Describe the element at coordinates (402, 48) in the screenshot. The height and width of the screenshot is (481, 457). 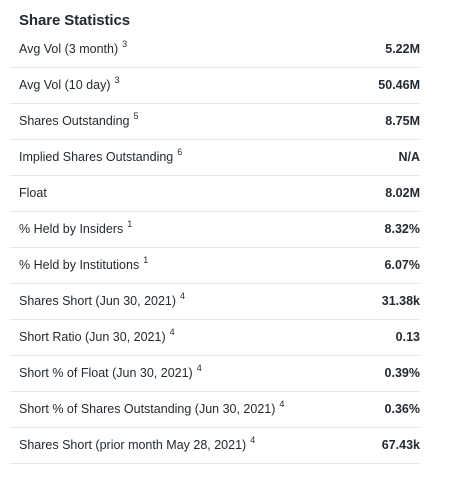
I see `stat-value: 5.22M` at that location.